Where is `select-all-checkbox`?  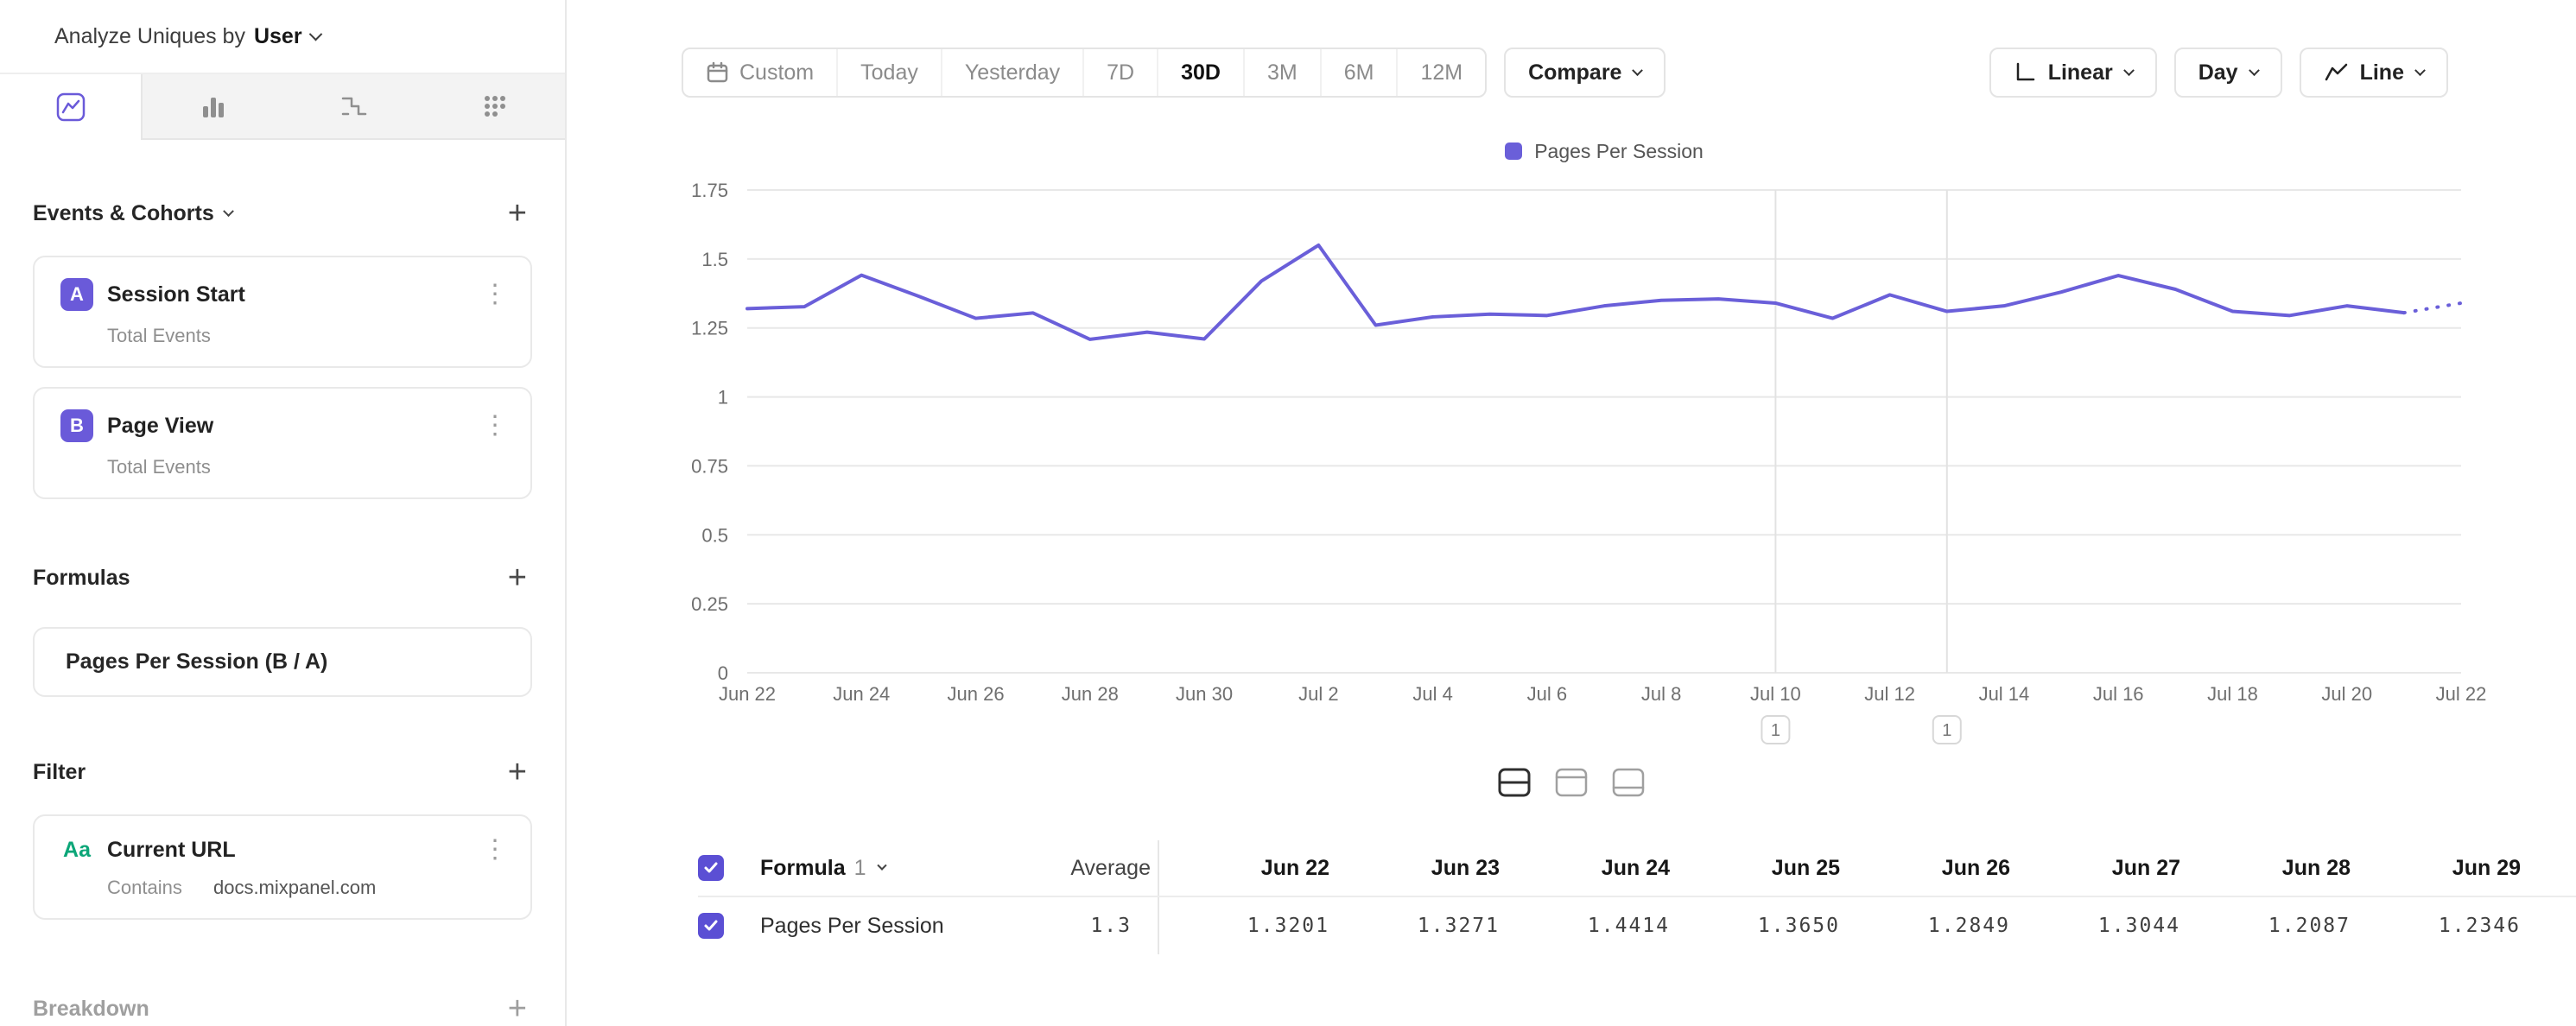
select-all-checkbox is located at coordinates (711, 868).